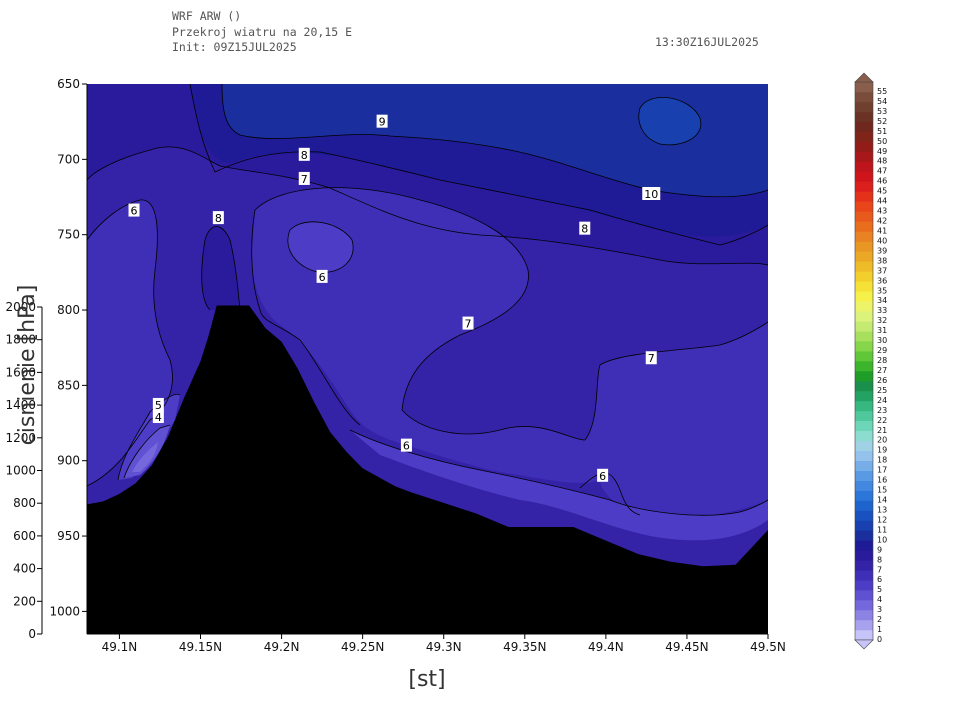 This screenshot has width=960, height=720. What do you see at coordinates (68, 84) in the screenshot?
I see `pressure-tick-label: 650` at bounding box center [68, 84].